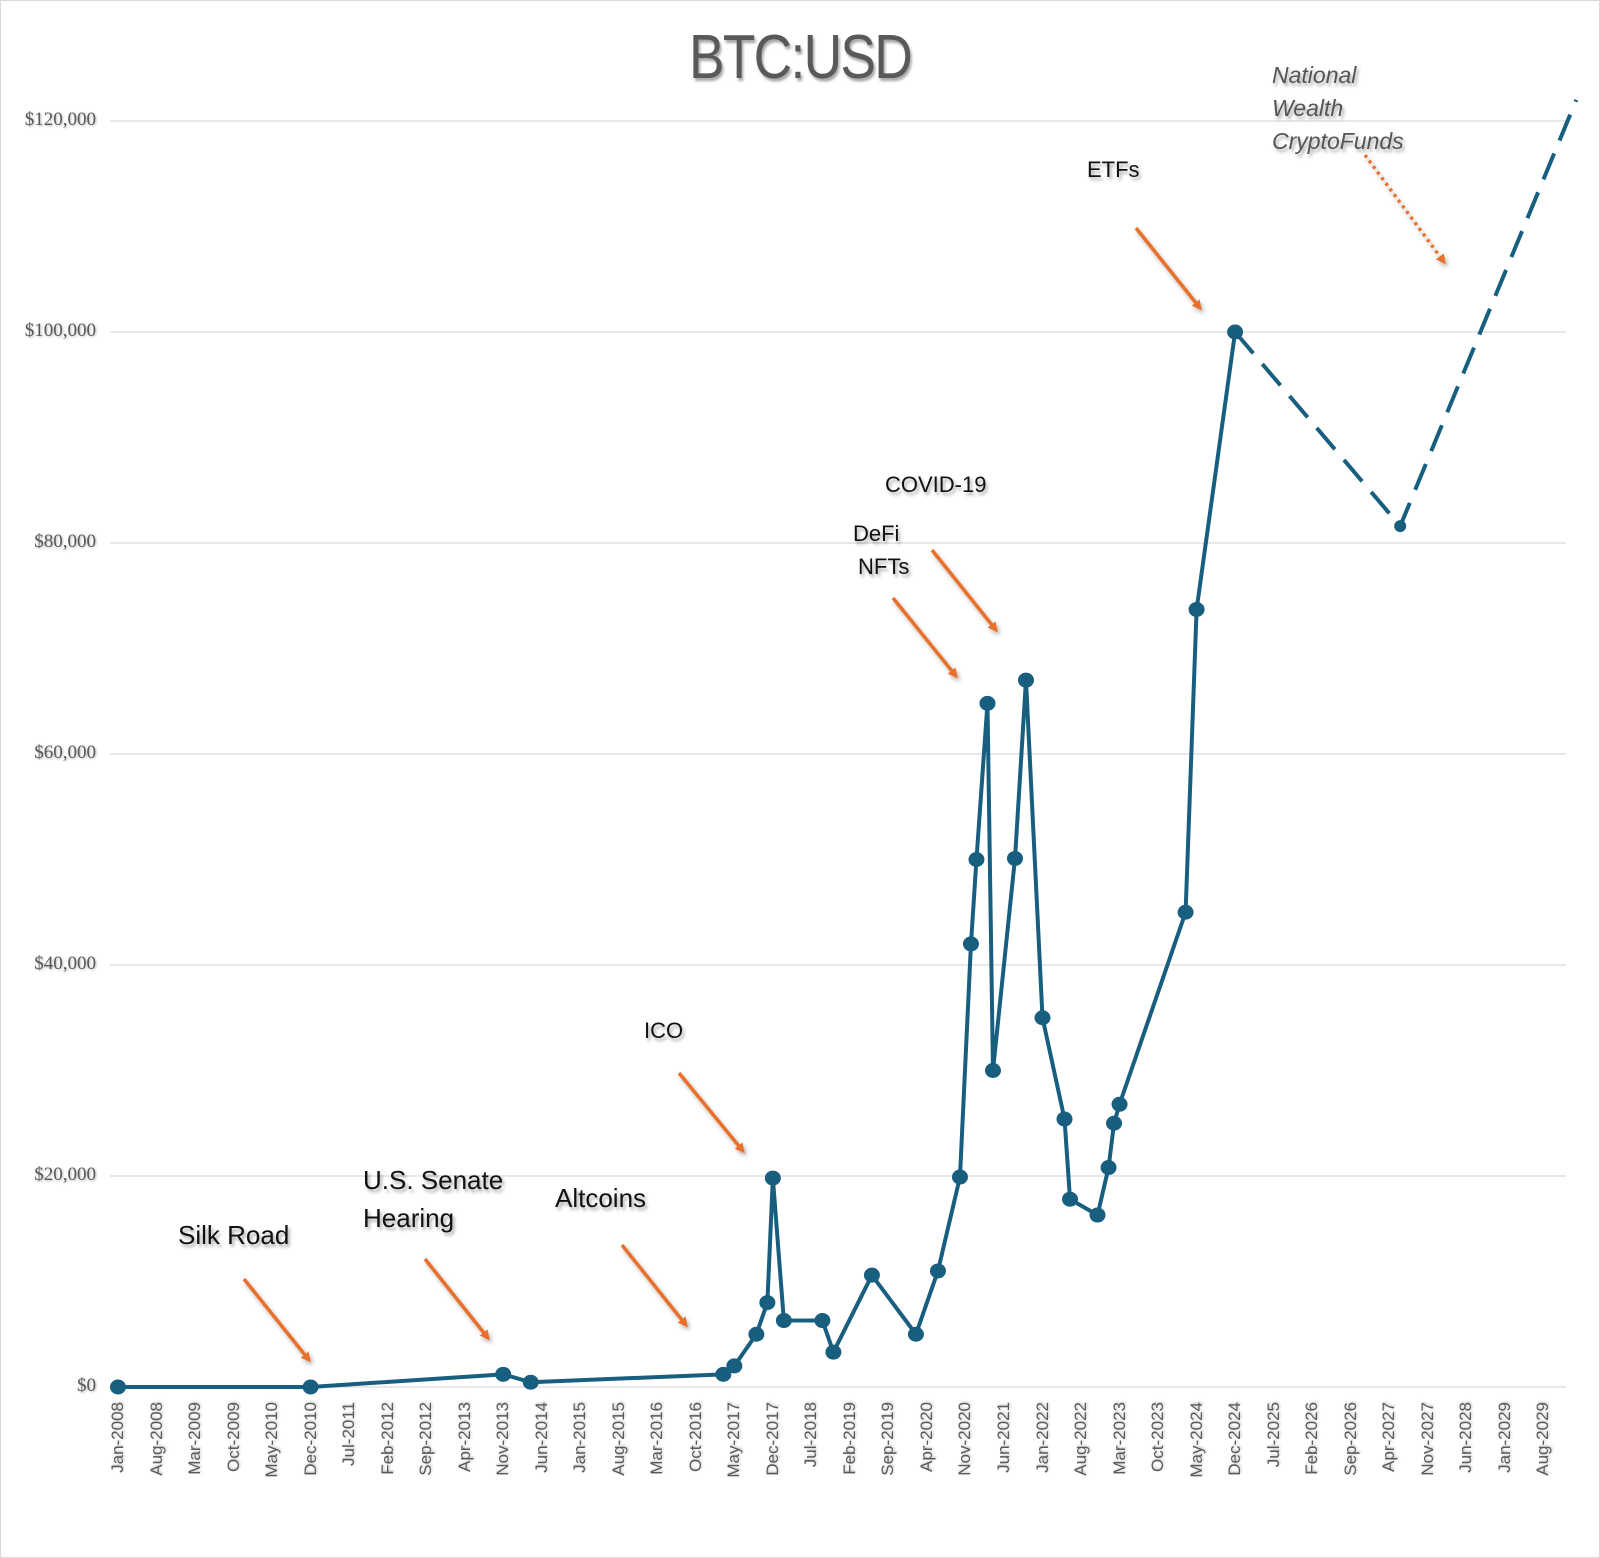 This screenshot has height=1558, width=1600. Describe the element at coordinates (1350, 1439) in the screenshot. I see `x-tick-label: Sep-2026` at that location.